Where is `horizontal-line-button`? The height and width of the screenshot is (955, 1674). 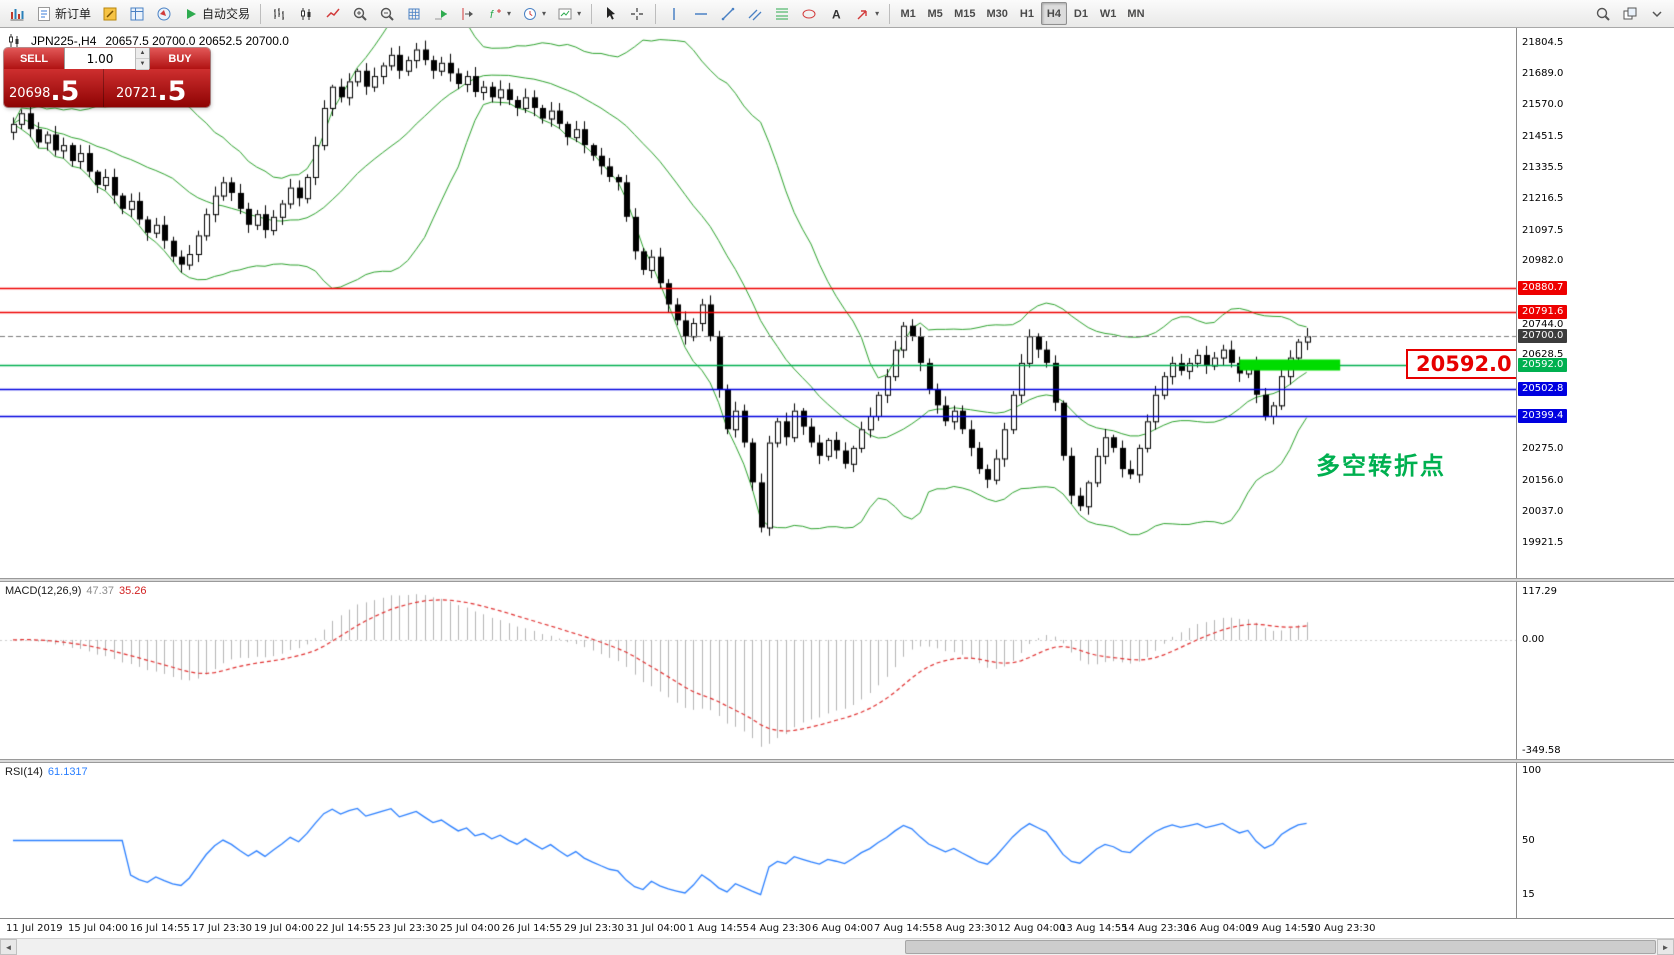
horizontal-line-button is located at coordinates (701, 13).